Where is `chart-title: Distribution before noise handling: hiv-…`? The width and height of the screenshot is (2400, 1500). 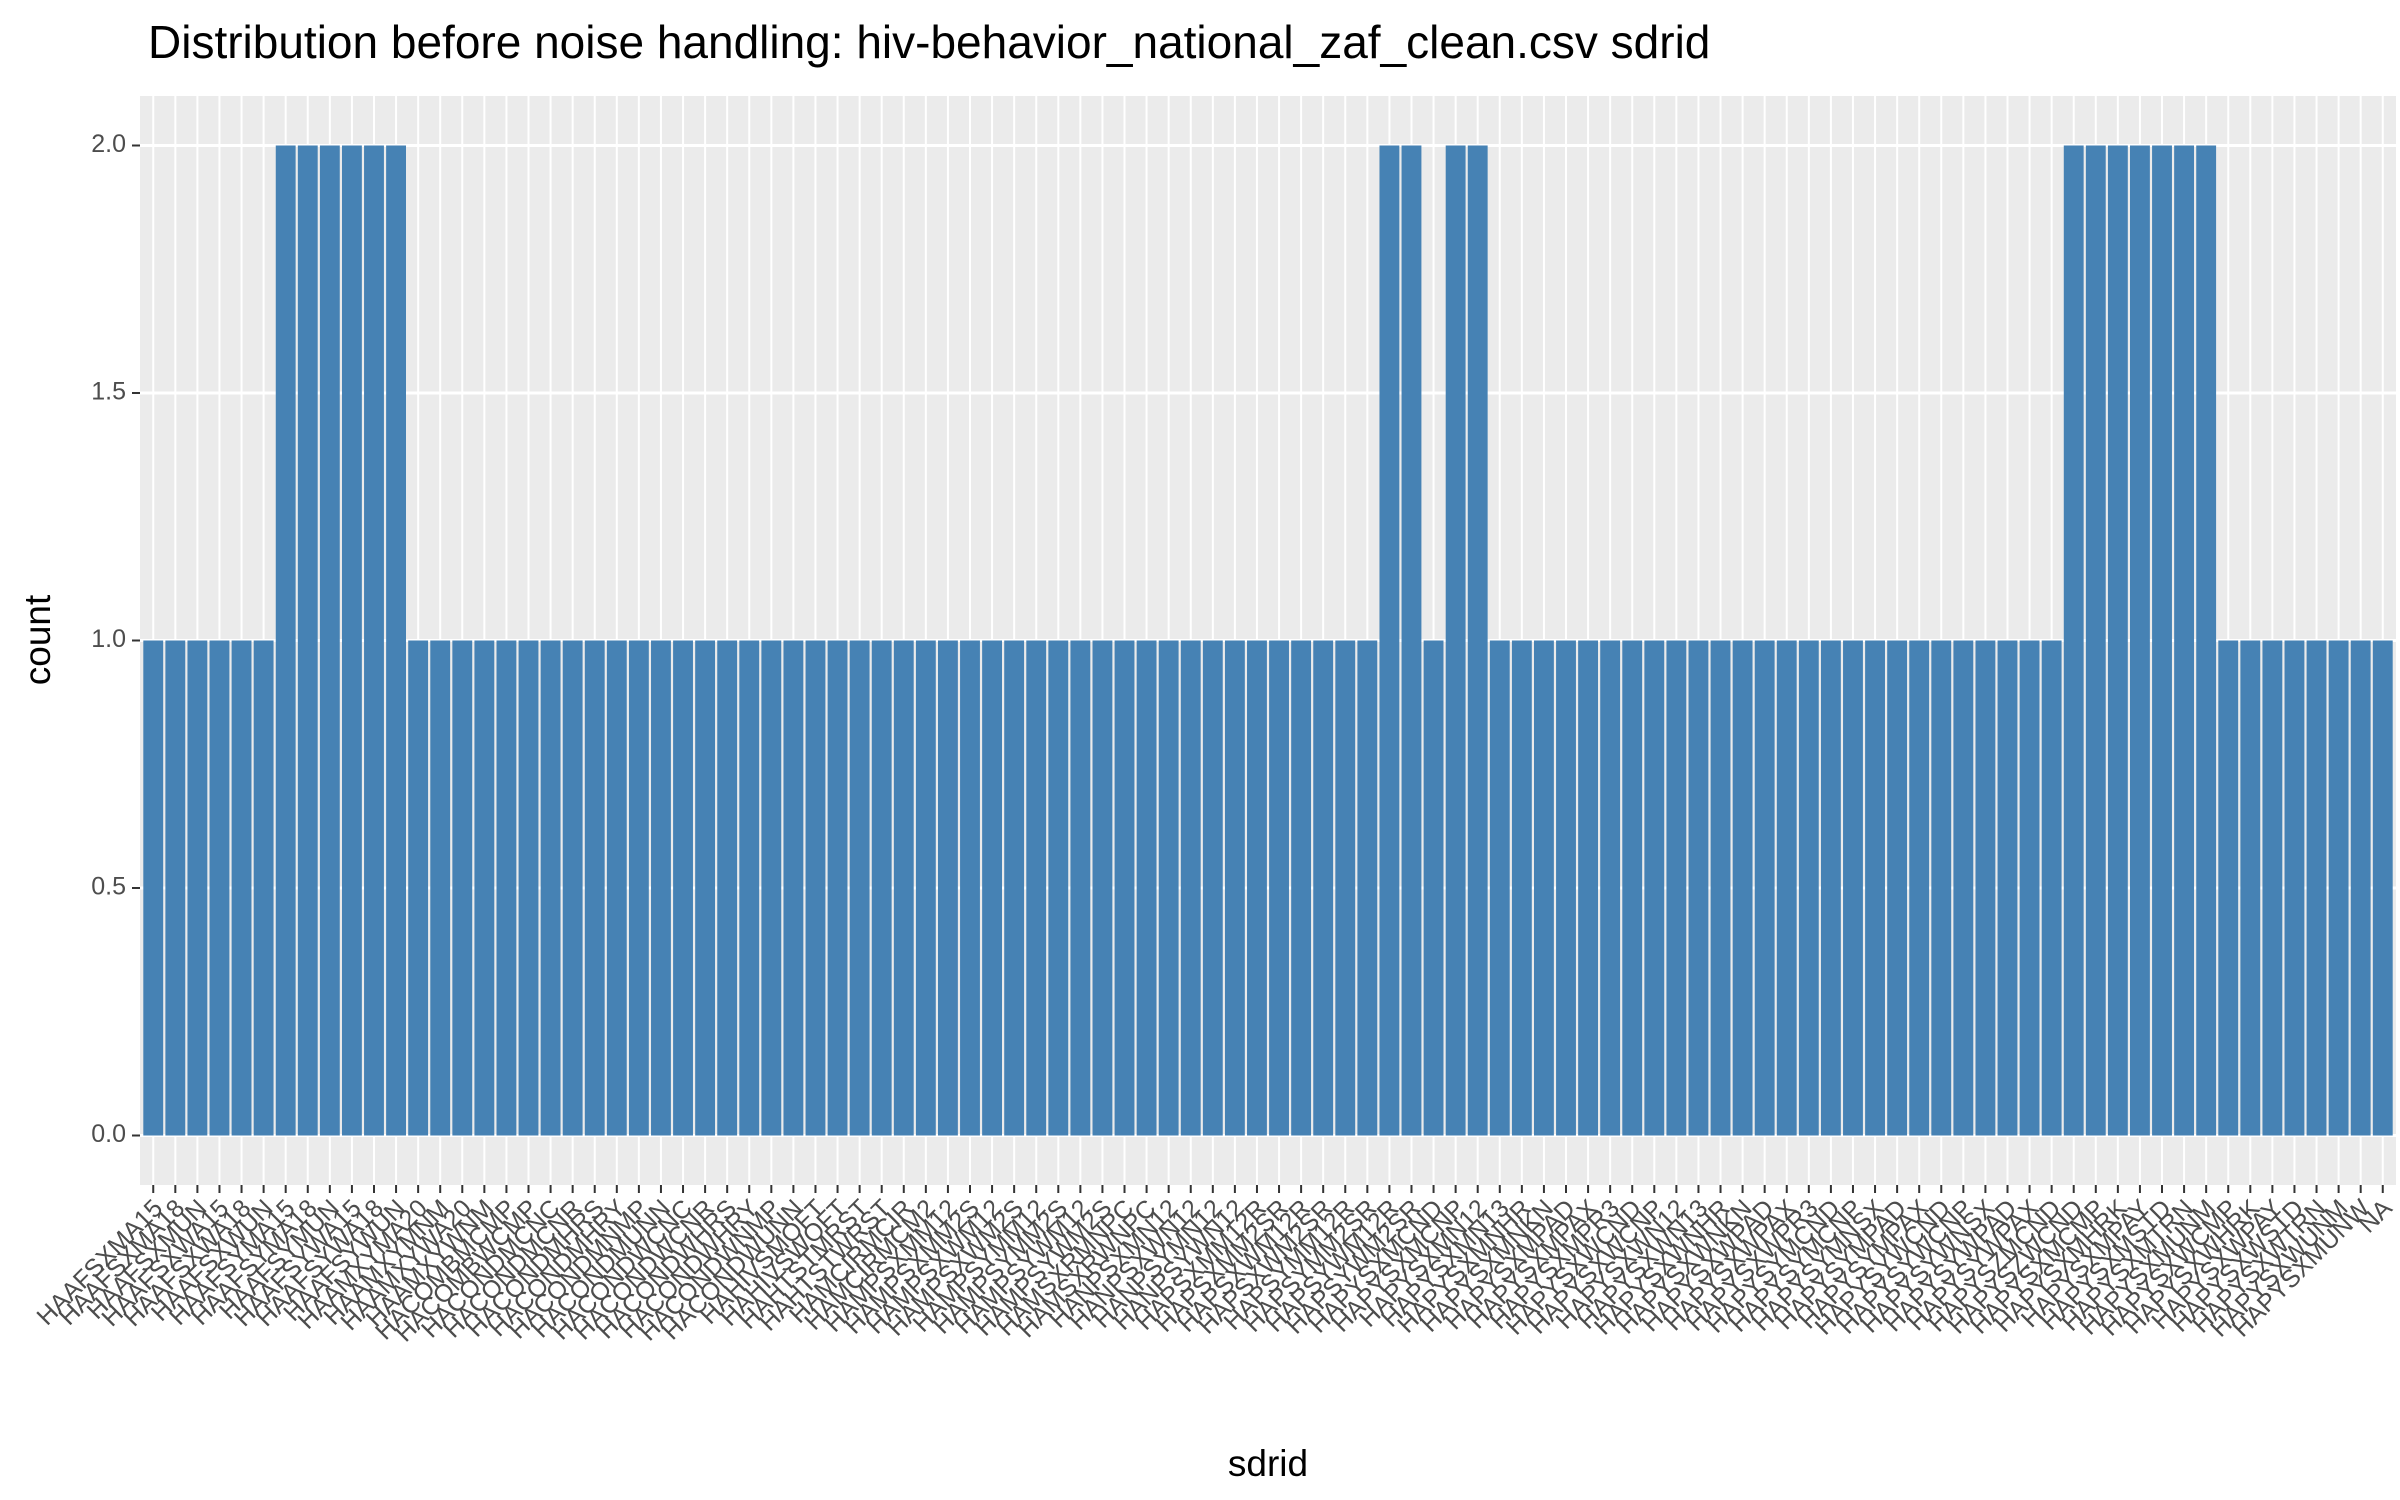
chart-title: Distribution before noise handling: hiv-… is located at coordinates (929, 42).